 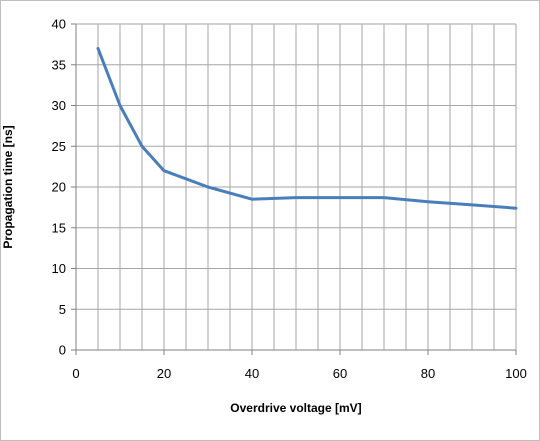 What do you see at coordinates (164, 373) in the screenshot?
I see `x-tick-label: 20` at bounding box center [164, 373].